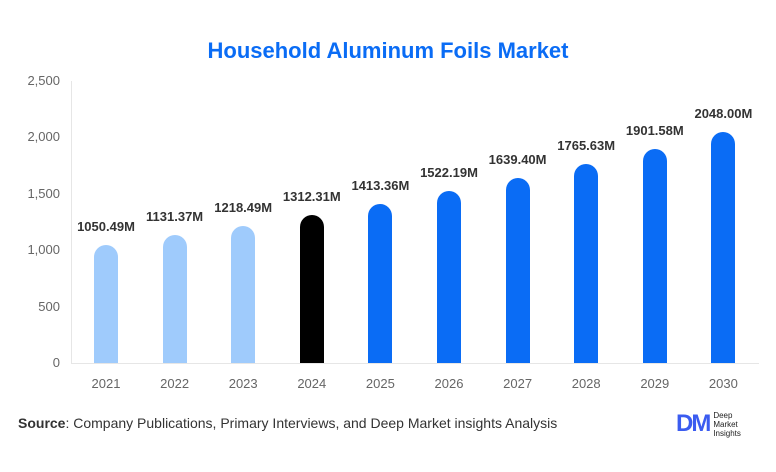 The width and height of the screenshot is (776, 472). Describe the element at coordinates (71, 222) in the screenshot. I see `y-axis-line` at that location.